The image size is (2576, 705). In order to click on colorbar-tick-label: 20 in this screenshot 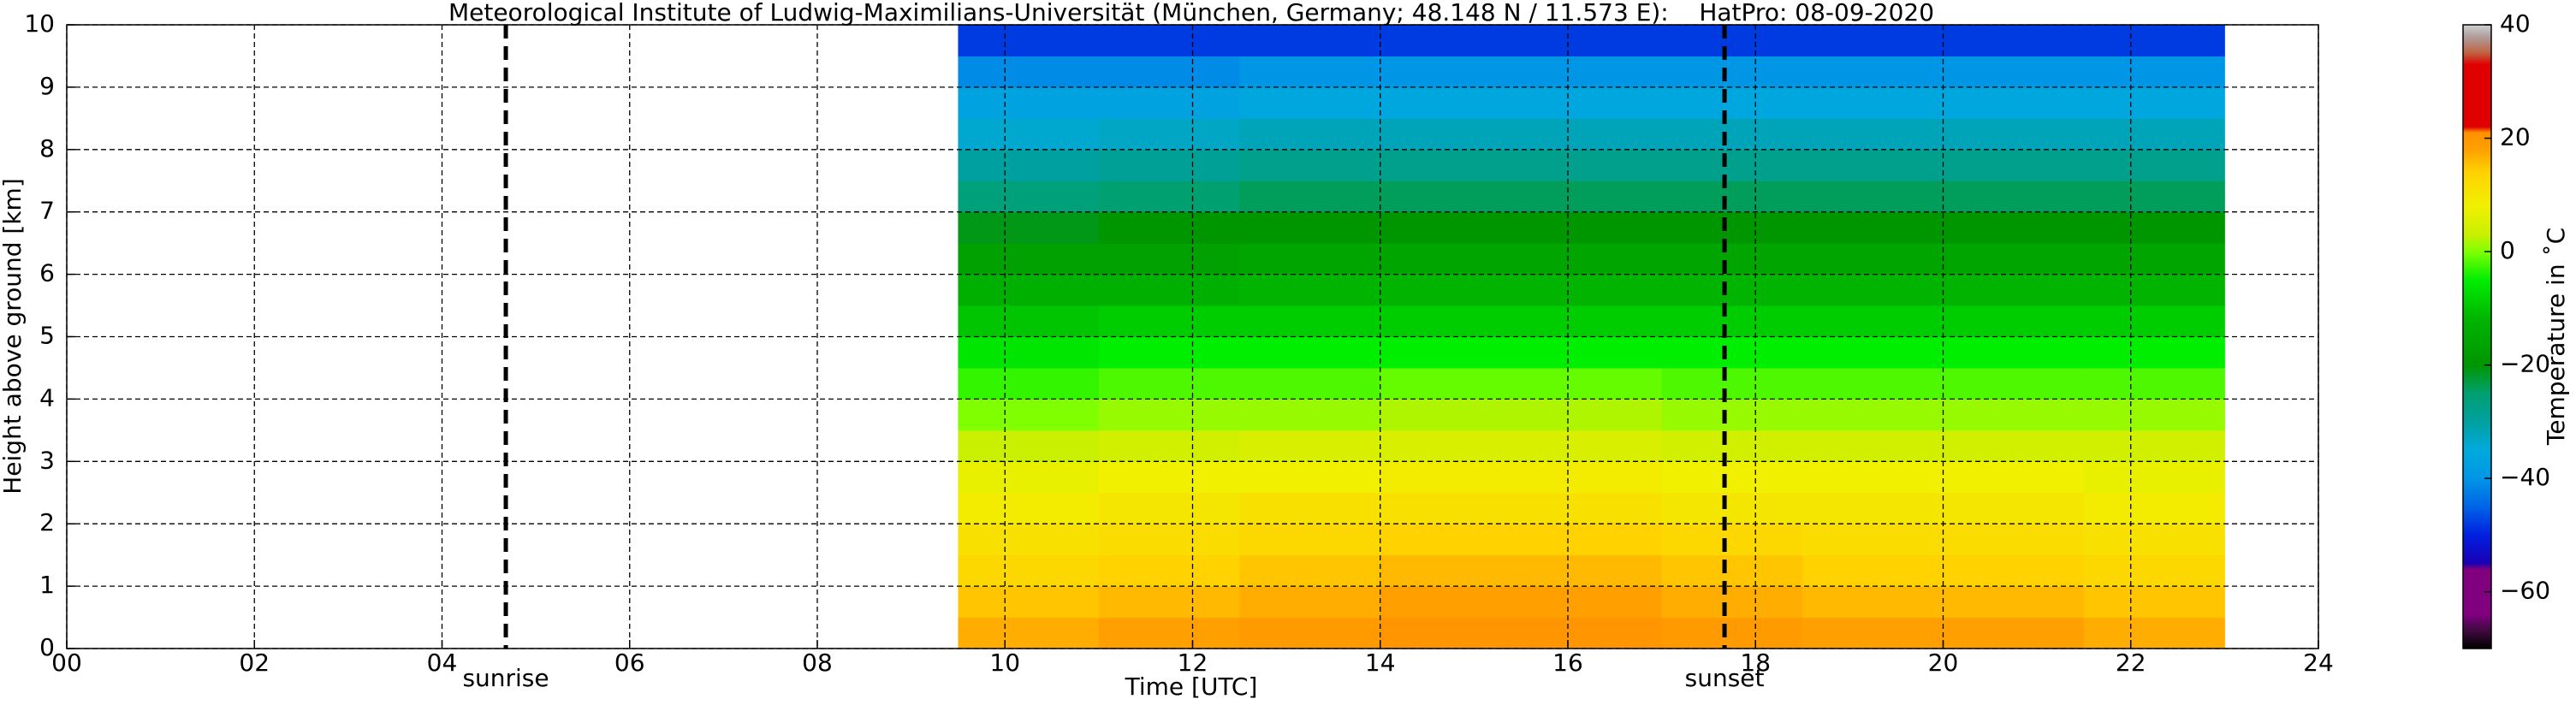, I will do `click(2515, 137)`.